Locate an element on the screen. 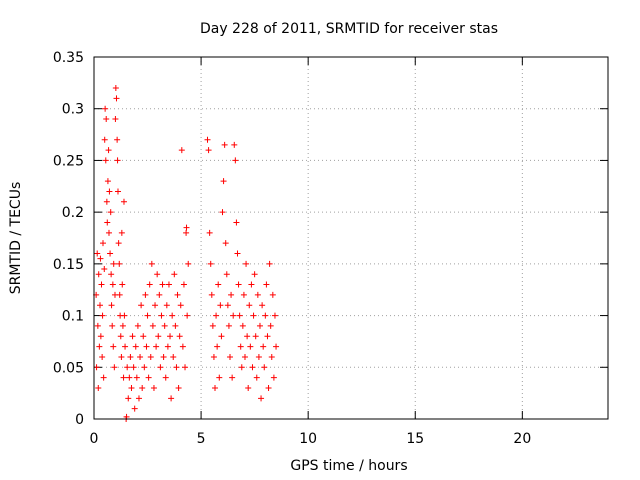  y-tick-label: 0.05 is located at coordinates (68, 368).